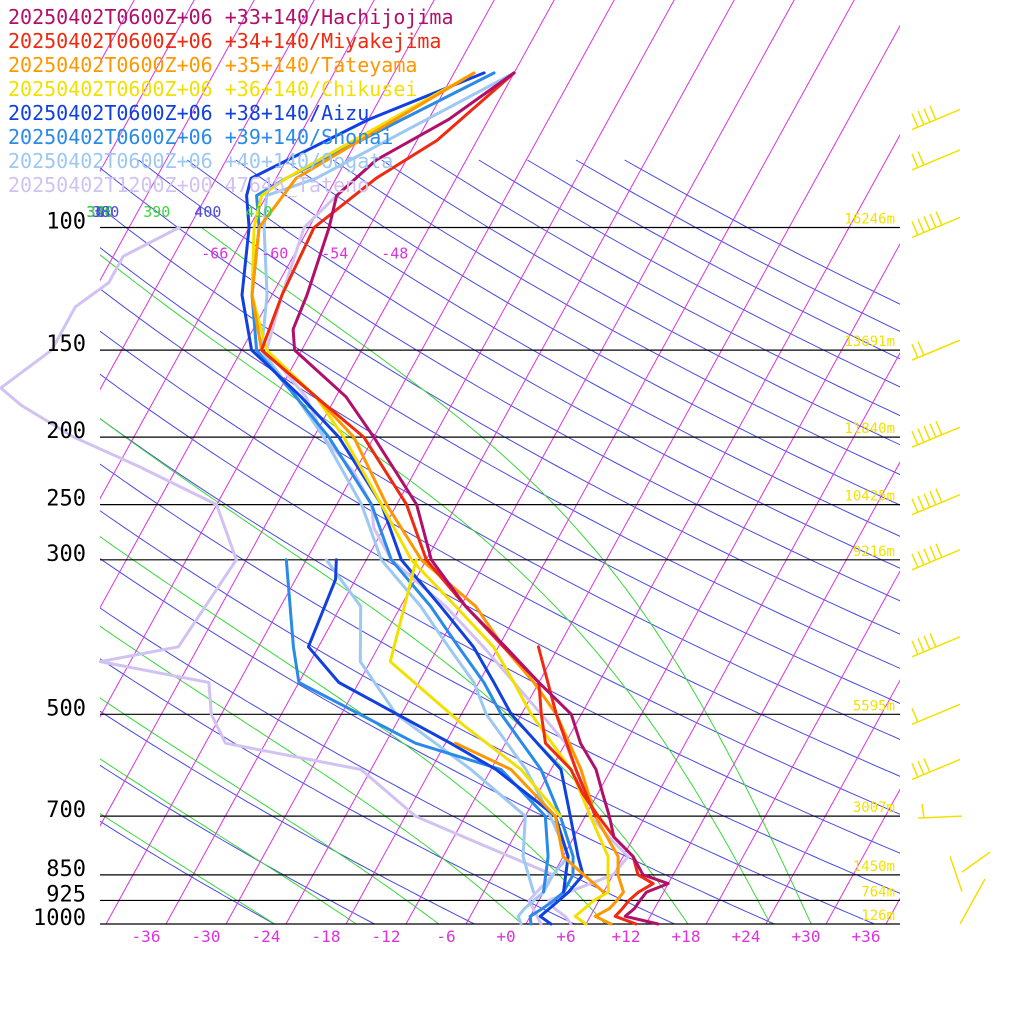  Describe the element at coordinates (66, 344) in the screenshot. I see `pressure-label: 150` at that location.